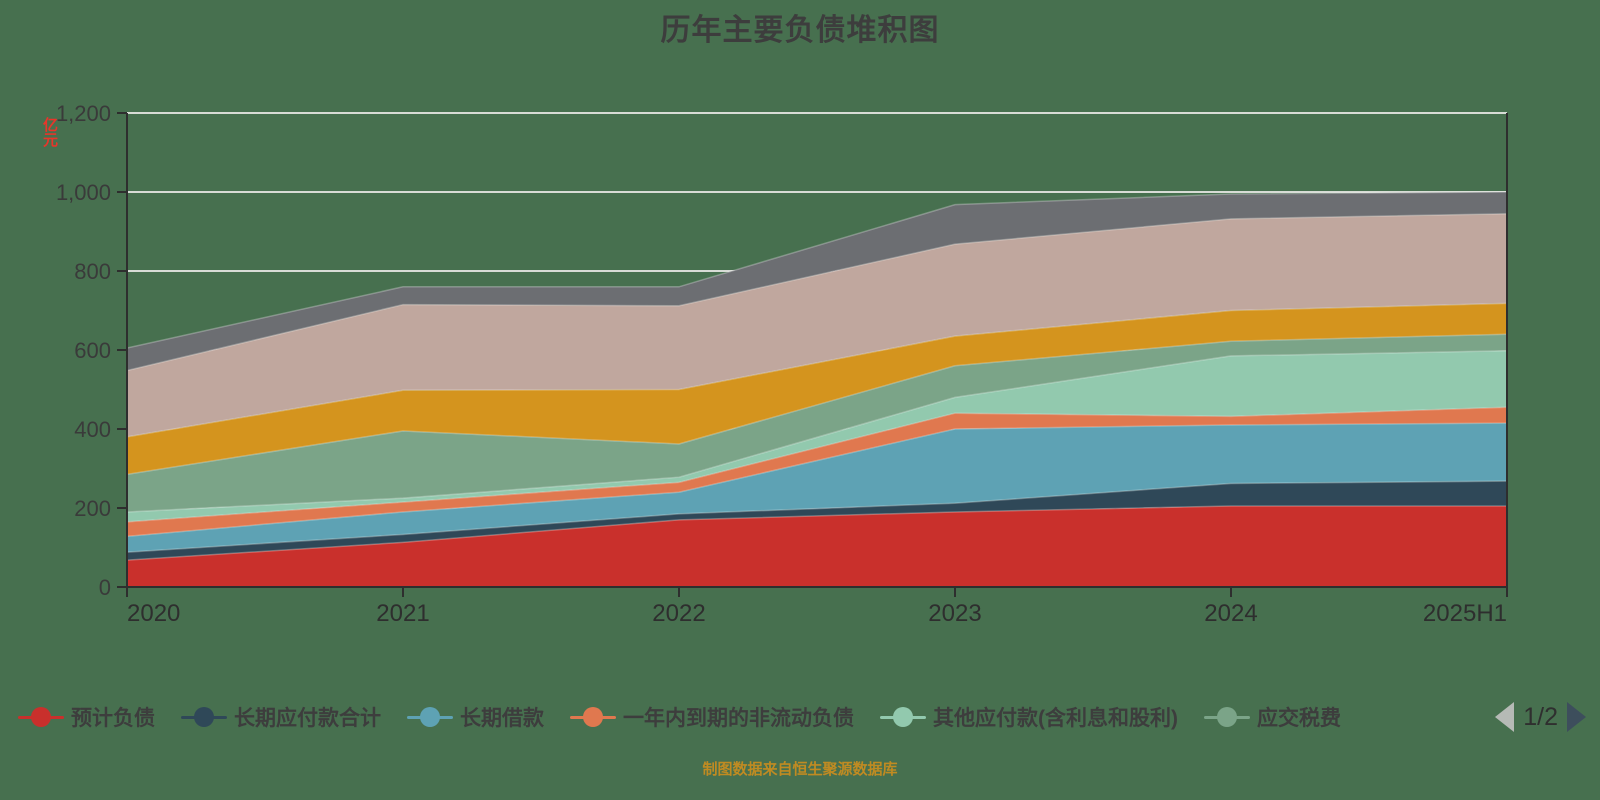  What do you see at coordinates (92, 429) in the screenshot?
I see `y-tick-label: 400` at bounding box center [92, 429].